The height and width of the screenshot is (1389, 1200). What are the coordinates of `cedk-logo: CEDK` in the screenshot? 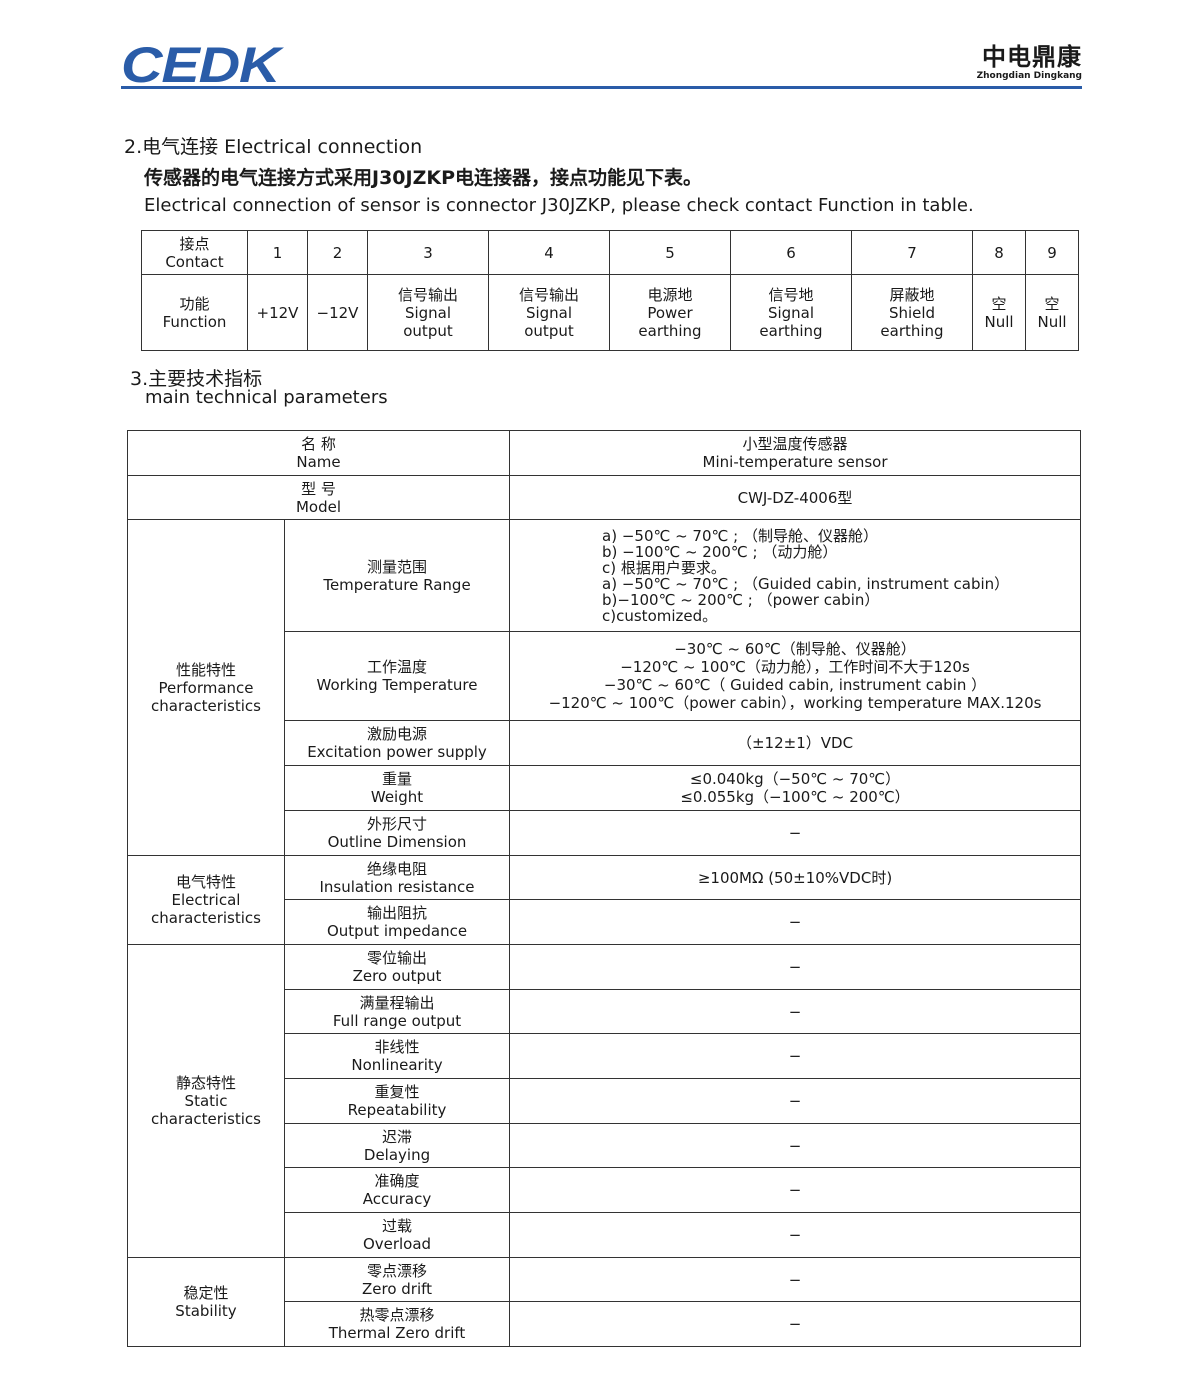 It's located at (200, 65).